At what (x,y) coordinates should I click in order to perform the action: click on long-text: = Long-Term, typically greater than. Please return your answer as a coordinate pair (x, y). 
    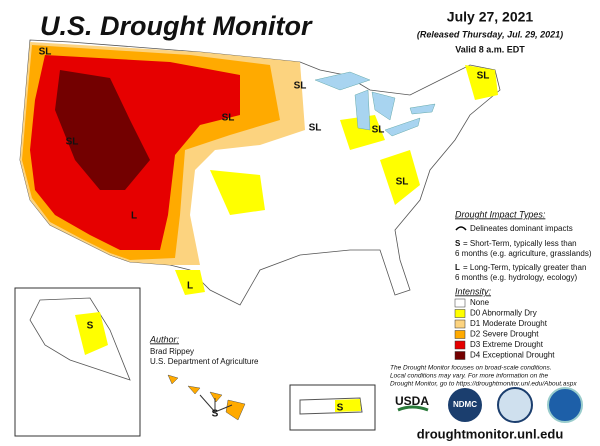
    Looking at the image, I should click on (524, 267).